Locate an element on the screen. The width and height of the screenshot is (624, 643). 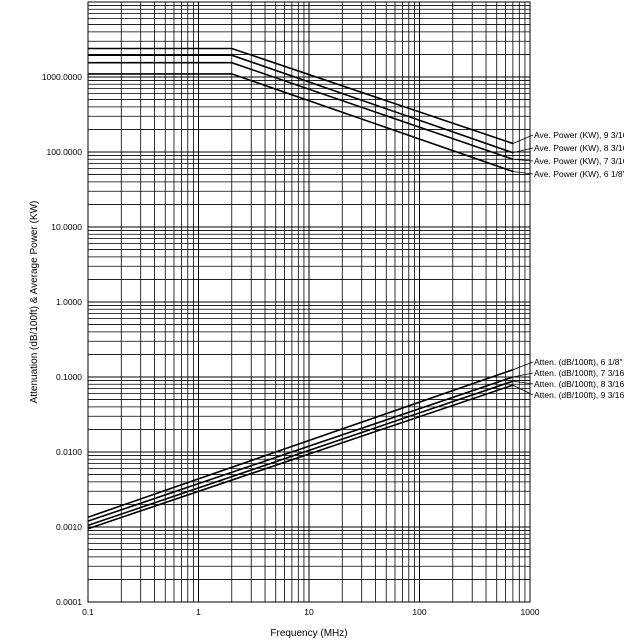
y-tick-label: 0.0100 is located at coordinates (69, 452).